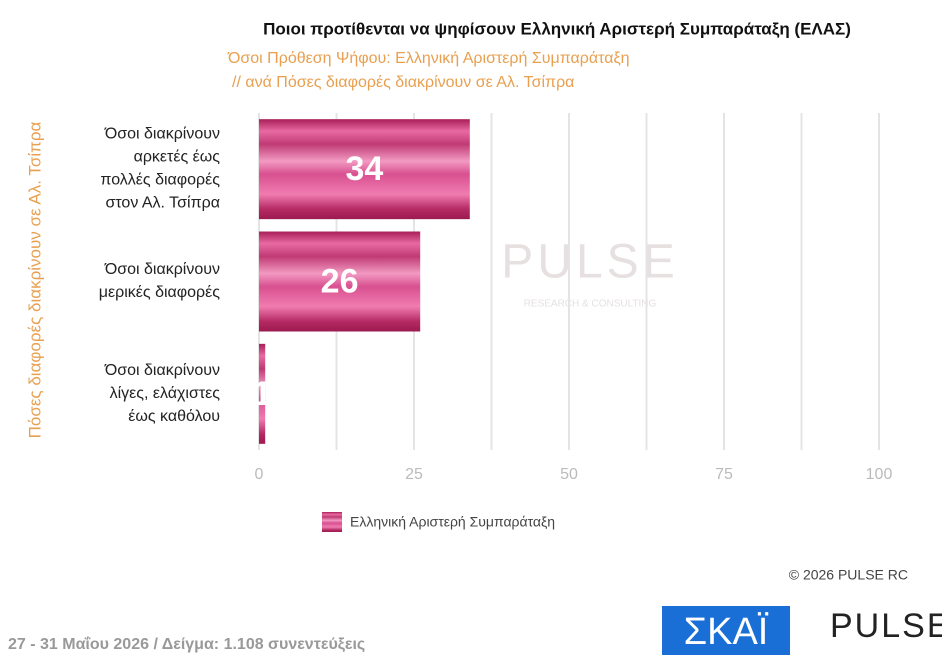  I want to click on data-label: 1, so click(262, 394).